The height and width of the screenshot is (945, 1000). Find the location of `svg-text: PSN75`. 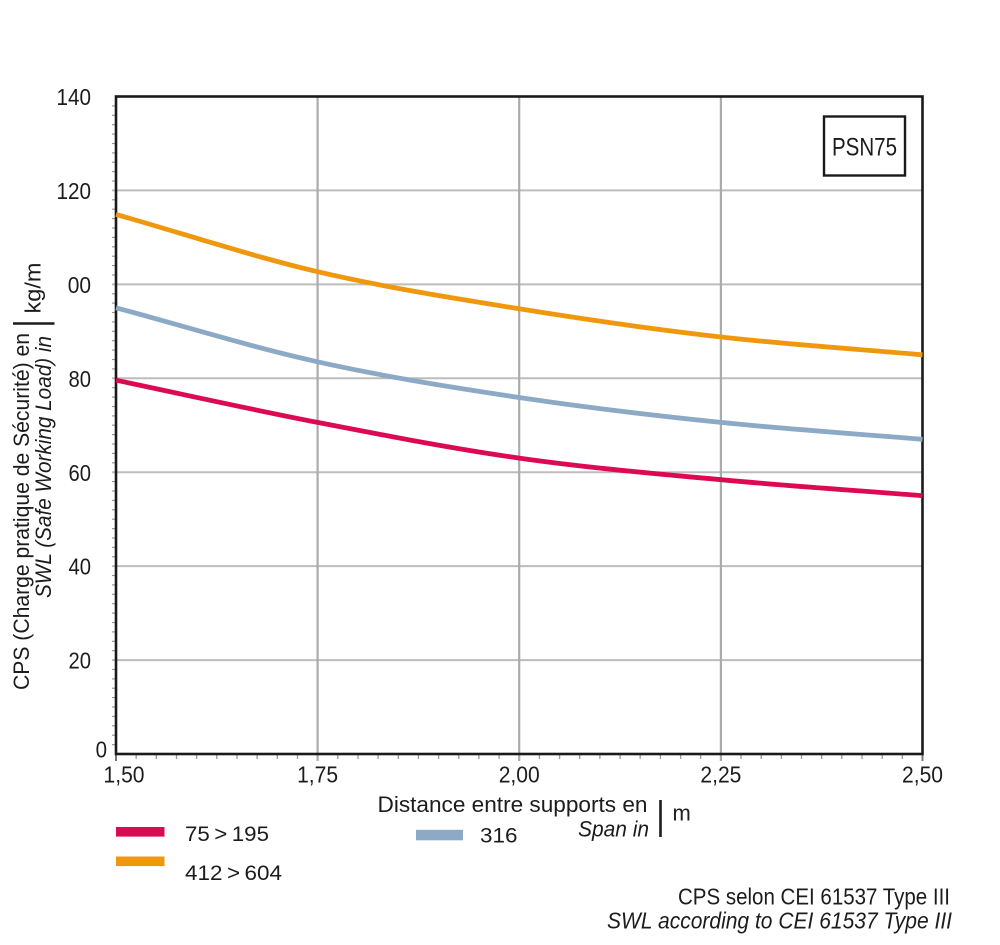

svg-text: PSN75 is located at coordinates (864, 148).